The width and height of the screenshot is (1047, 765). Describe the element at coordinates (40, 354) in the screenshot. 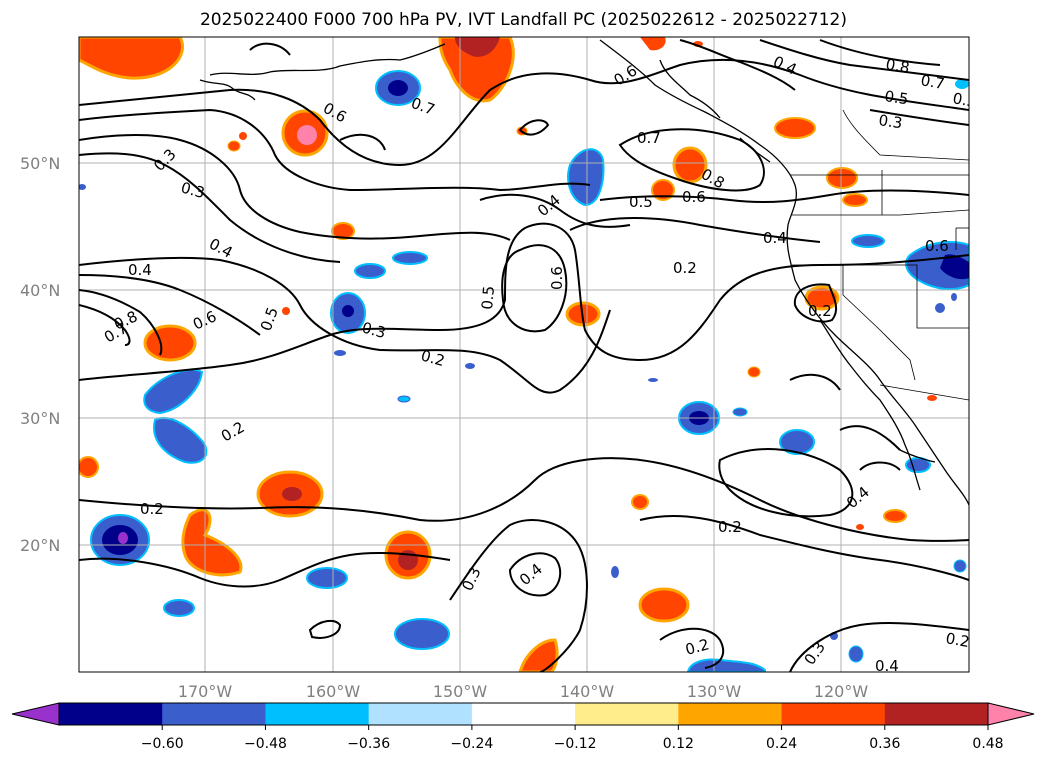

I see `latitude-labels: 50°N 40°N 30°N 20°N` at that location.